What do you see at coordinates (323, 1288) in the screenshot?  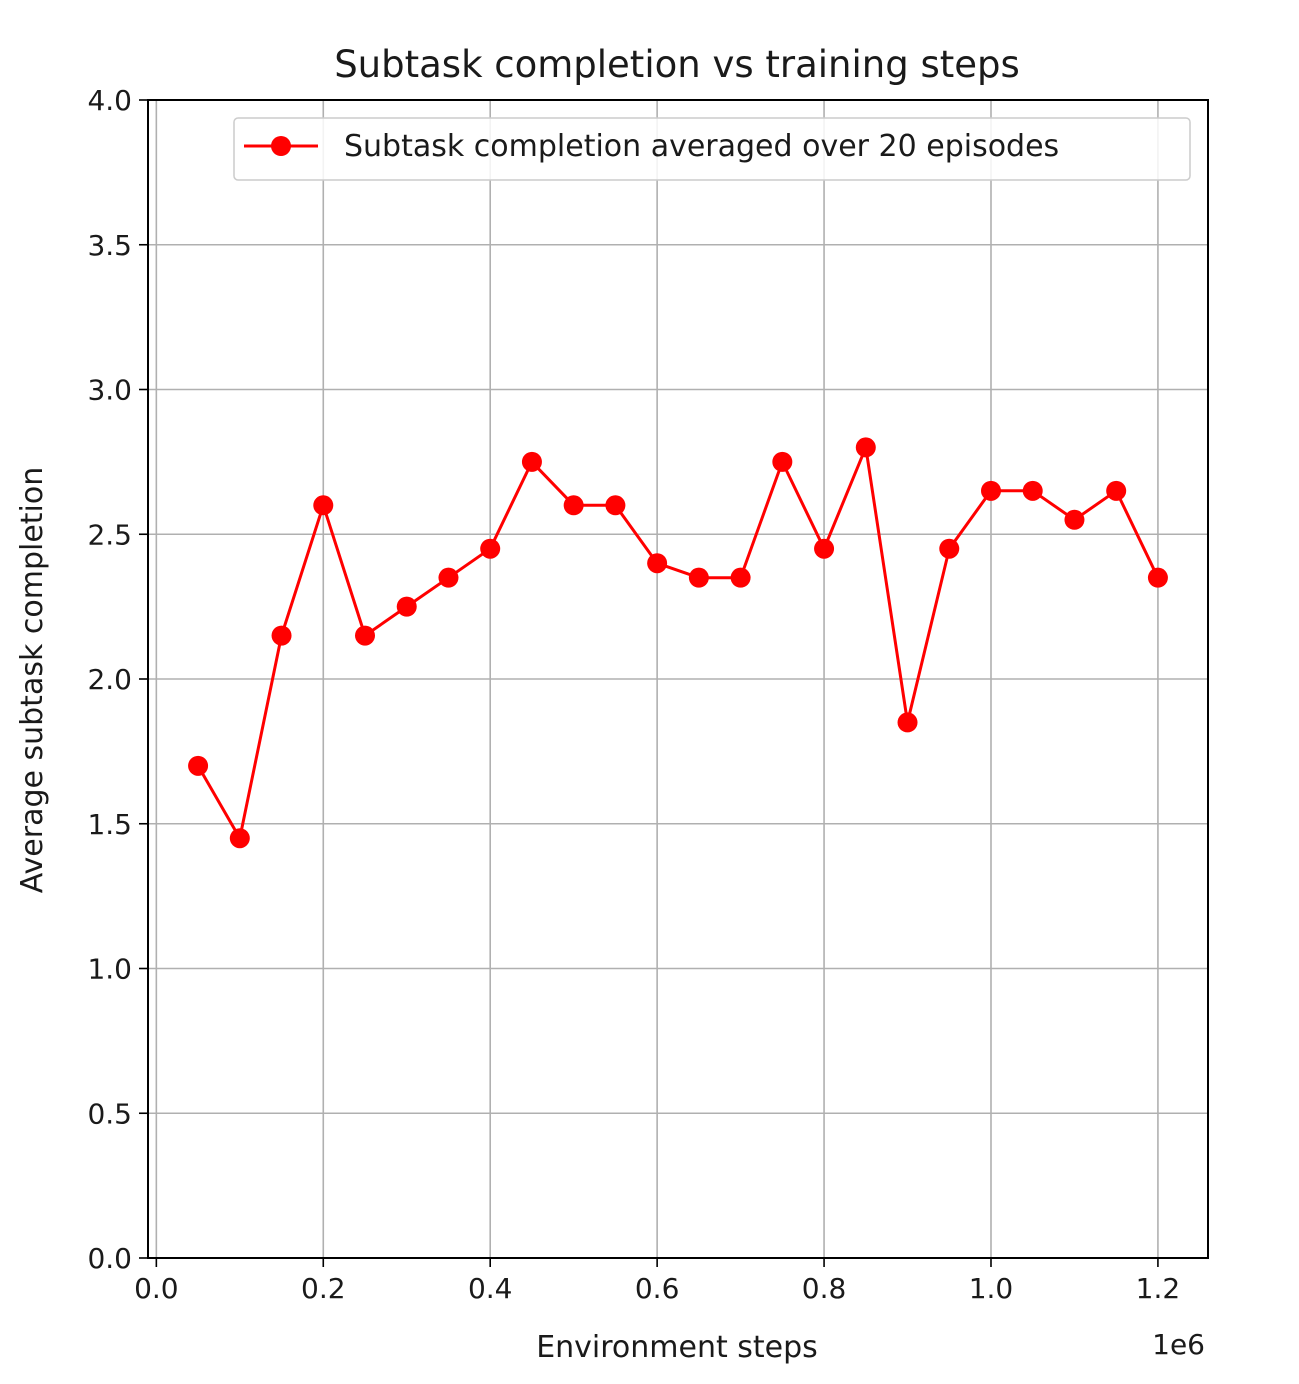 I see `x-tick-label: 0.2` at bounding box center [323, 1288].